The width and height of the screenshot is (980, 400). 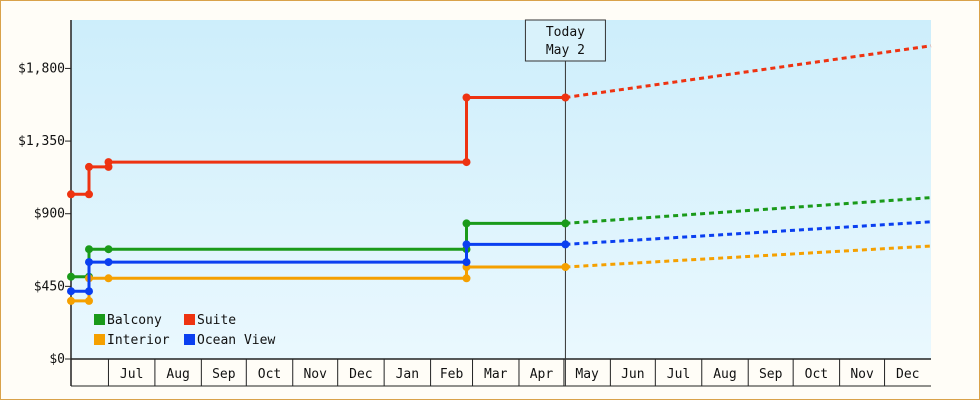 I want to click on legend-label-suite: Suite, so click(x=216, y=320).